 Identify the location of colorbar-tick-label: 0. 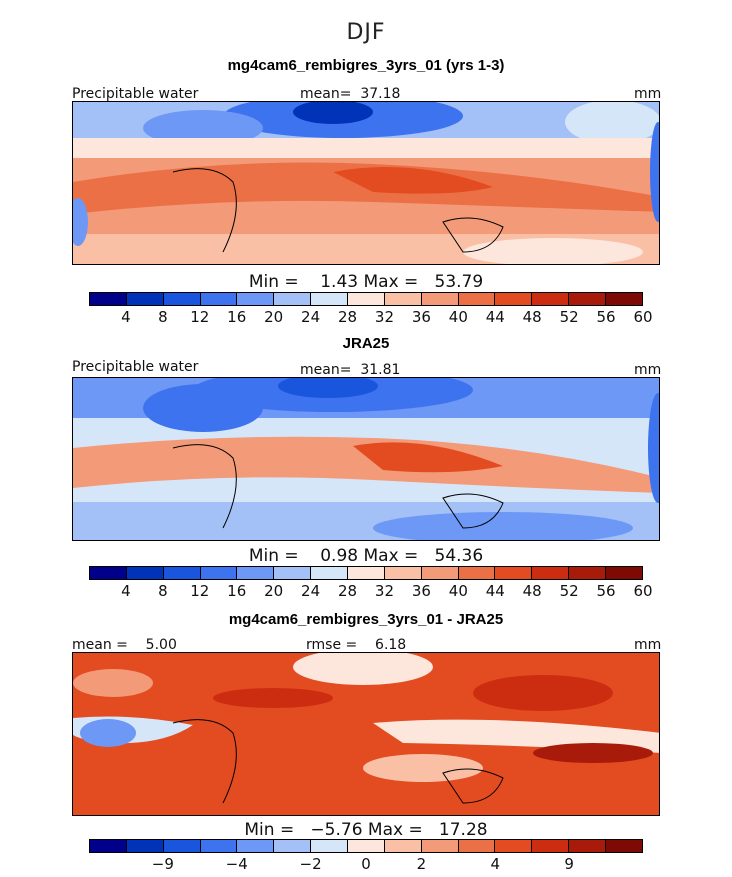
(366, 864).